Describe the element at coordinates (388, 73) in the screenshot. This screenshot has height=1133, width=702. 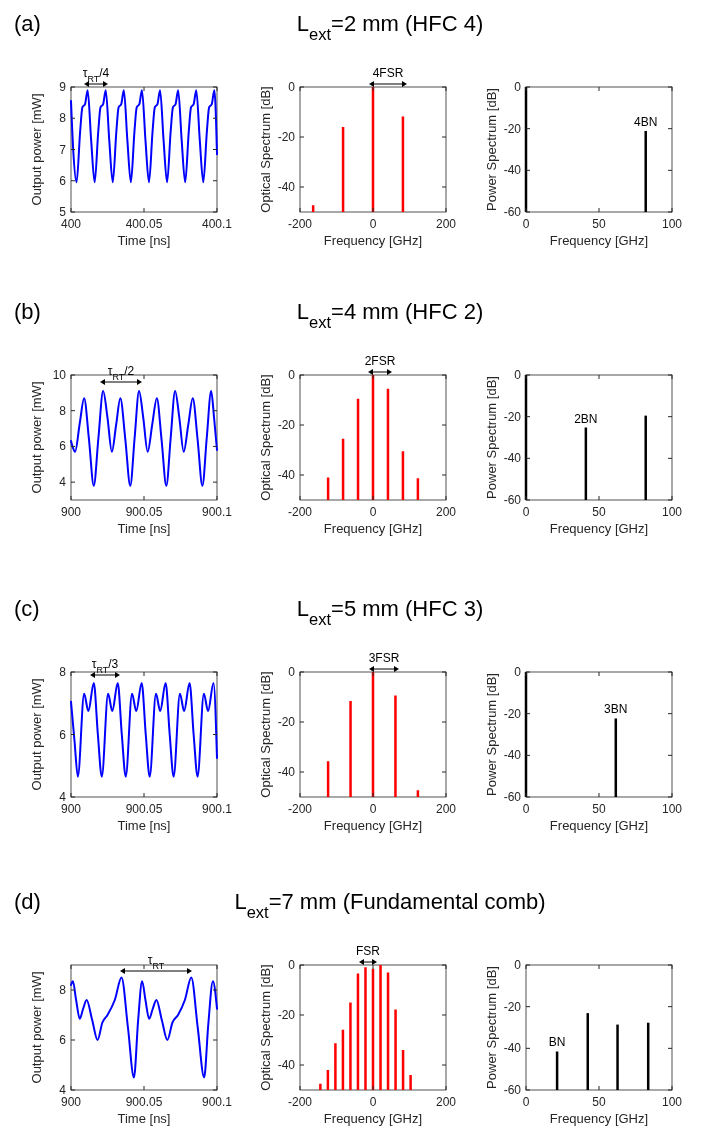
I see `text: 4FSR` at that location.